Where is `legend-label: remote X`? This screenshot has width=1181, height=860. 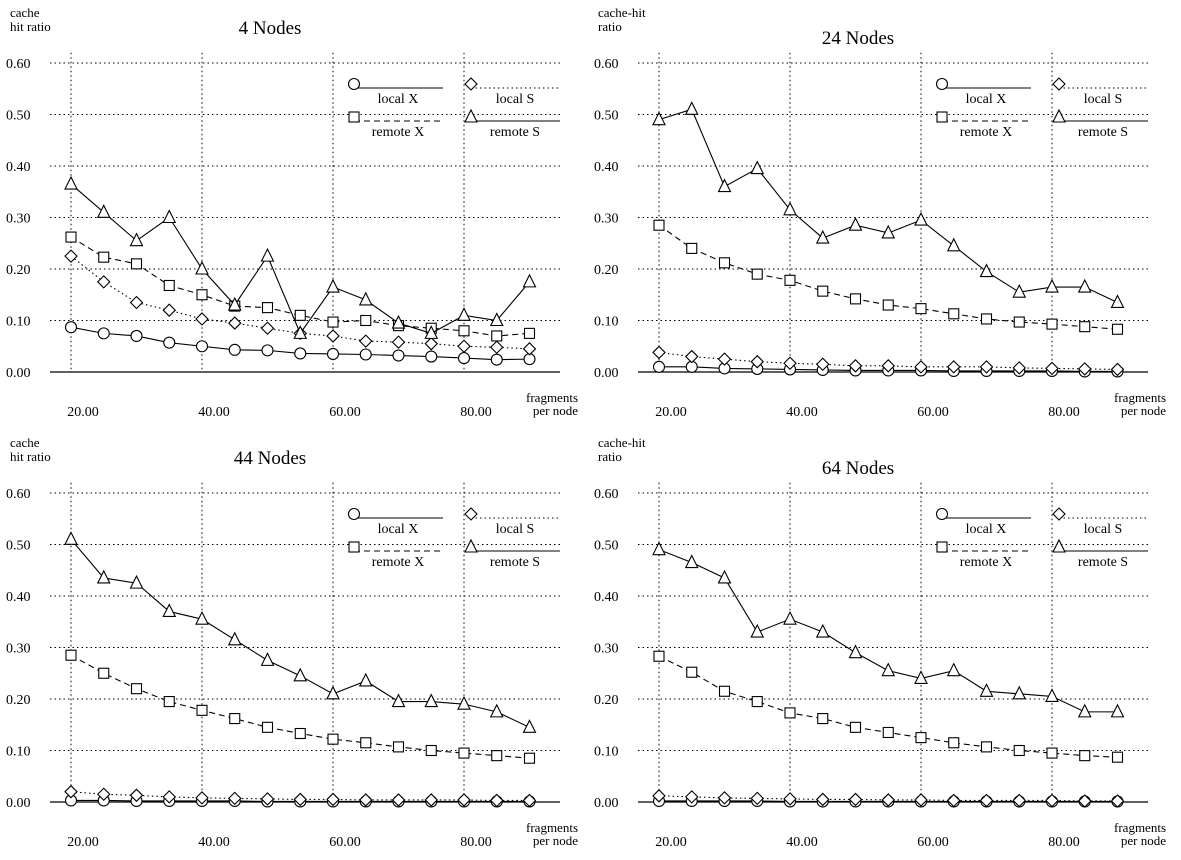 legend-label: remote X is located at coordinates (986, 562).